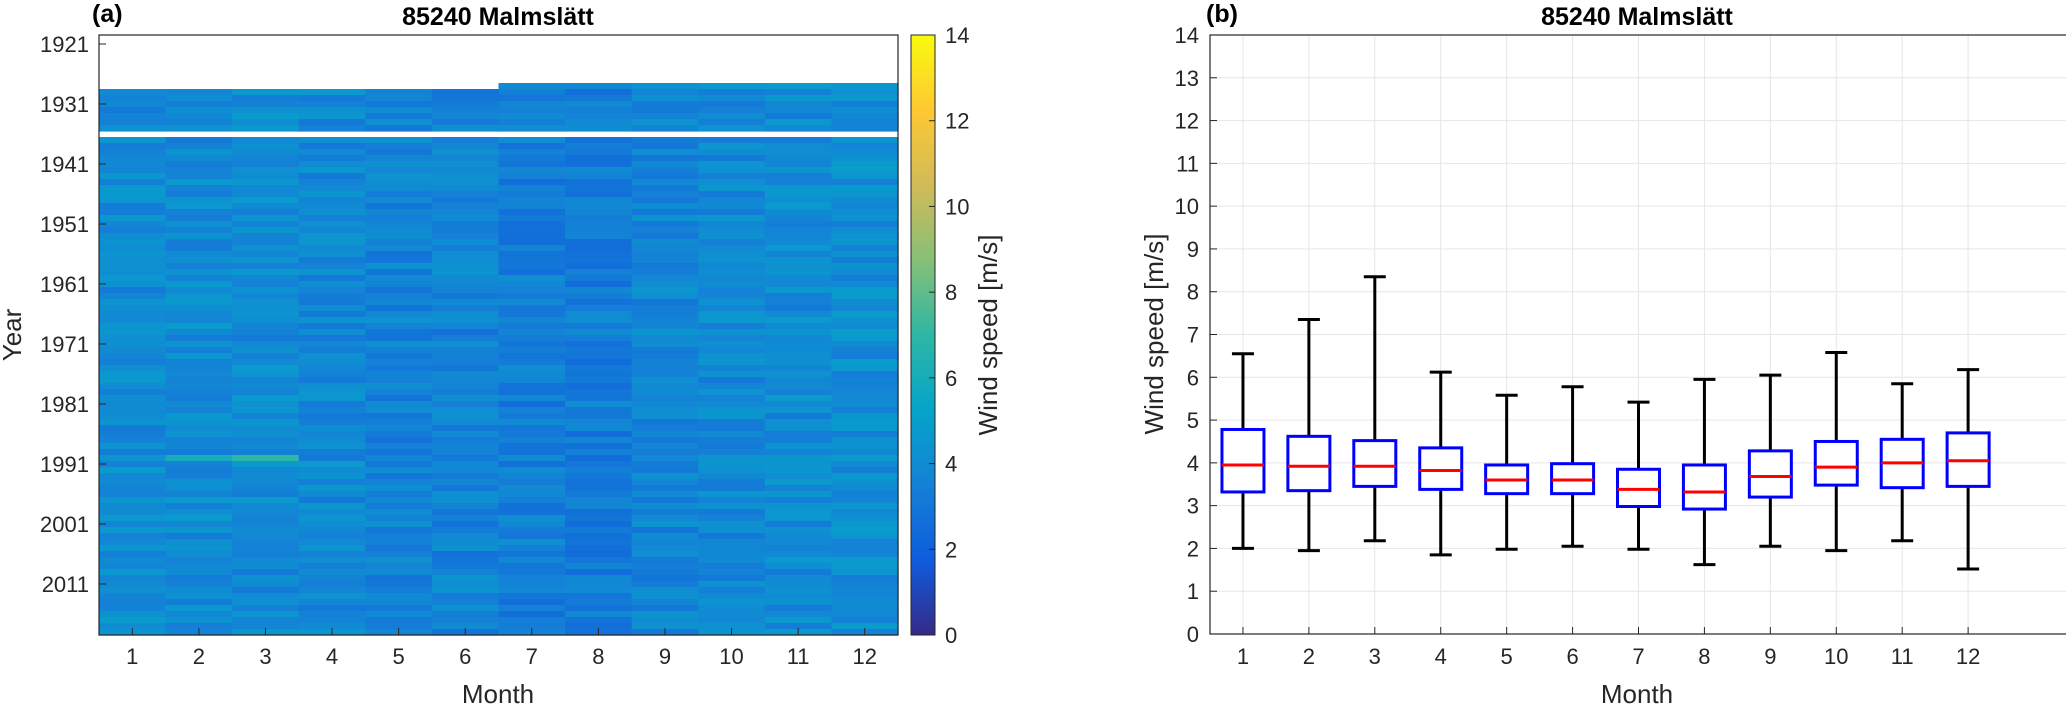 This screenshot has width=2066, height=705. What do you see at coordinates (1704, 656) in the screenshot?
I see `boxplot-x-tick-label: 8` at bounding box center [1704, 656].